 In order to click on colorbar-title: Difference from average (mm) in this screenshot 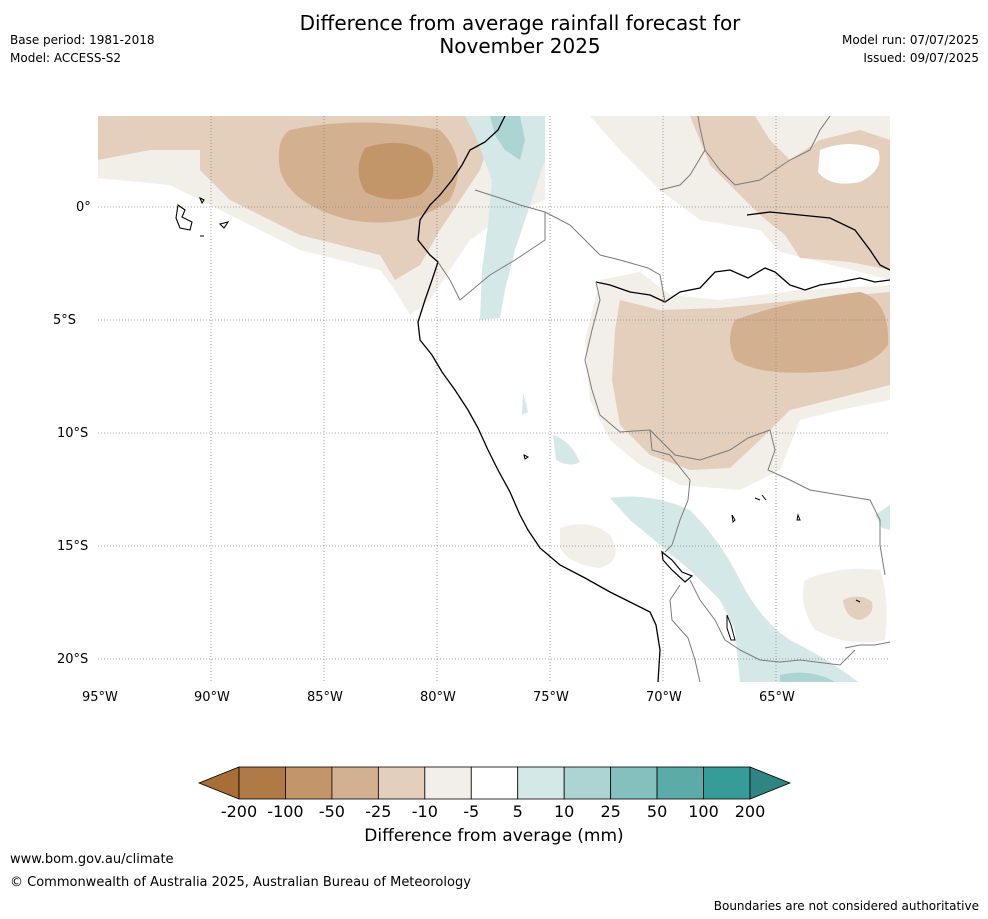, I will do `click(494, 836)`.